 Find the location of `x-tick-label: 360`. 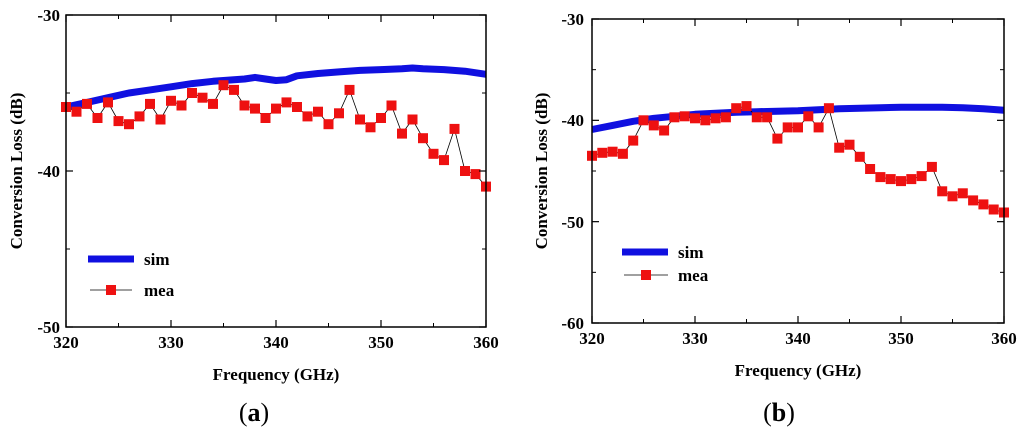

x-tick-label: 360 is located at coordinates (1004, 338).